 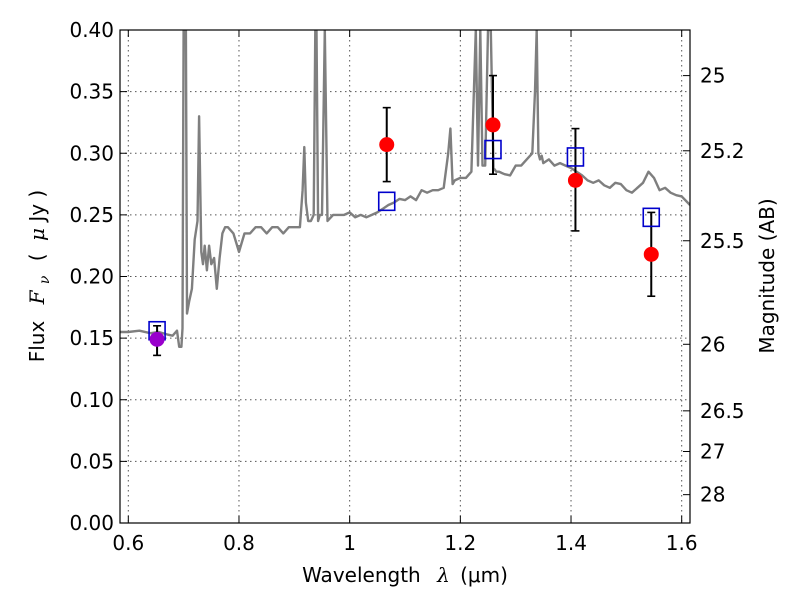 I want to click on y-axis-symbol: F, so click(x=37, y=297).